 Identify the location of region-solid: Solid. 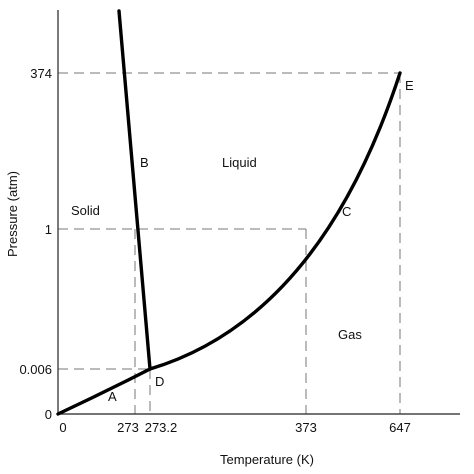
(85, 210).